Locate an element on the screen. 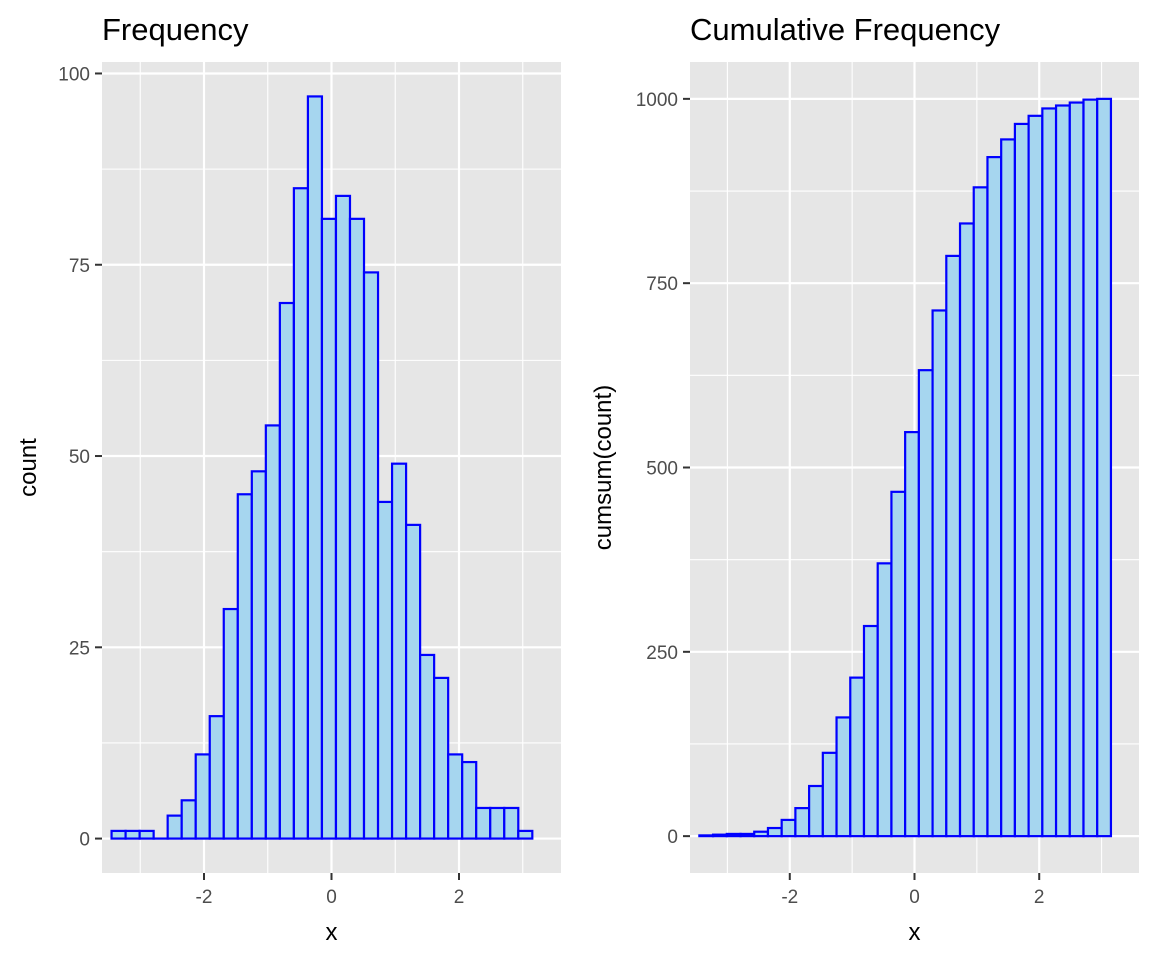 This screenshot has width=1152, height=960. chart-title: Frequency is located at coordinates (175, 29).